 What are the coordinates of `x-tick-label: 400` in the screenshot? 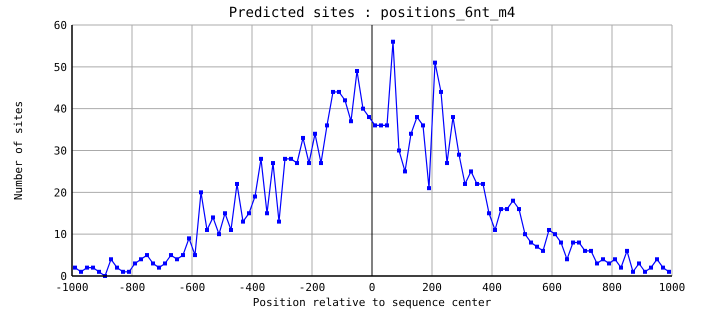 It's located at (492, 287).